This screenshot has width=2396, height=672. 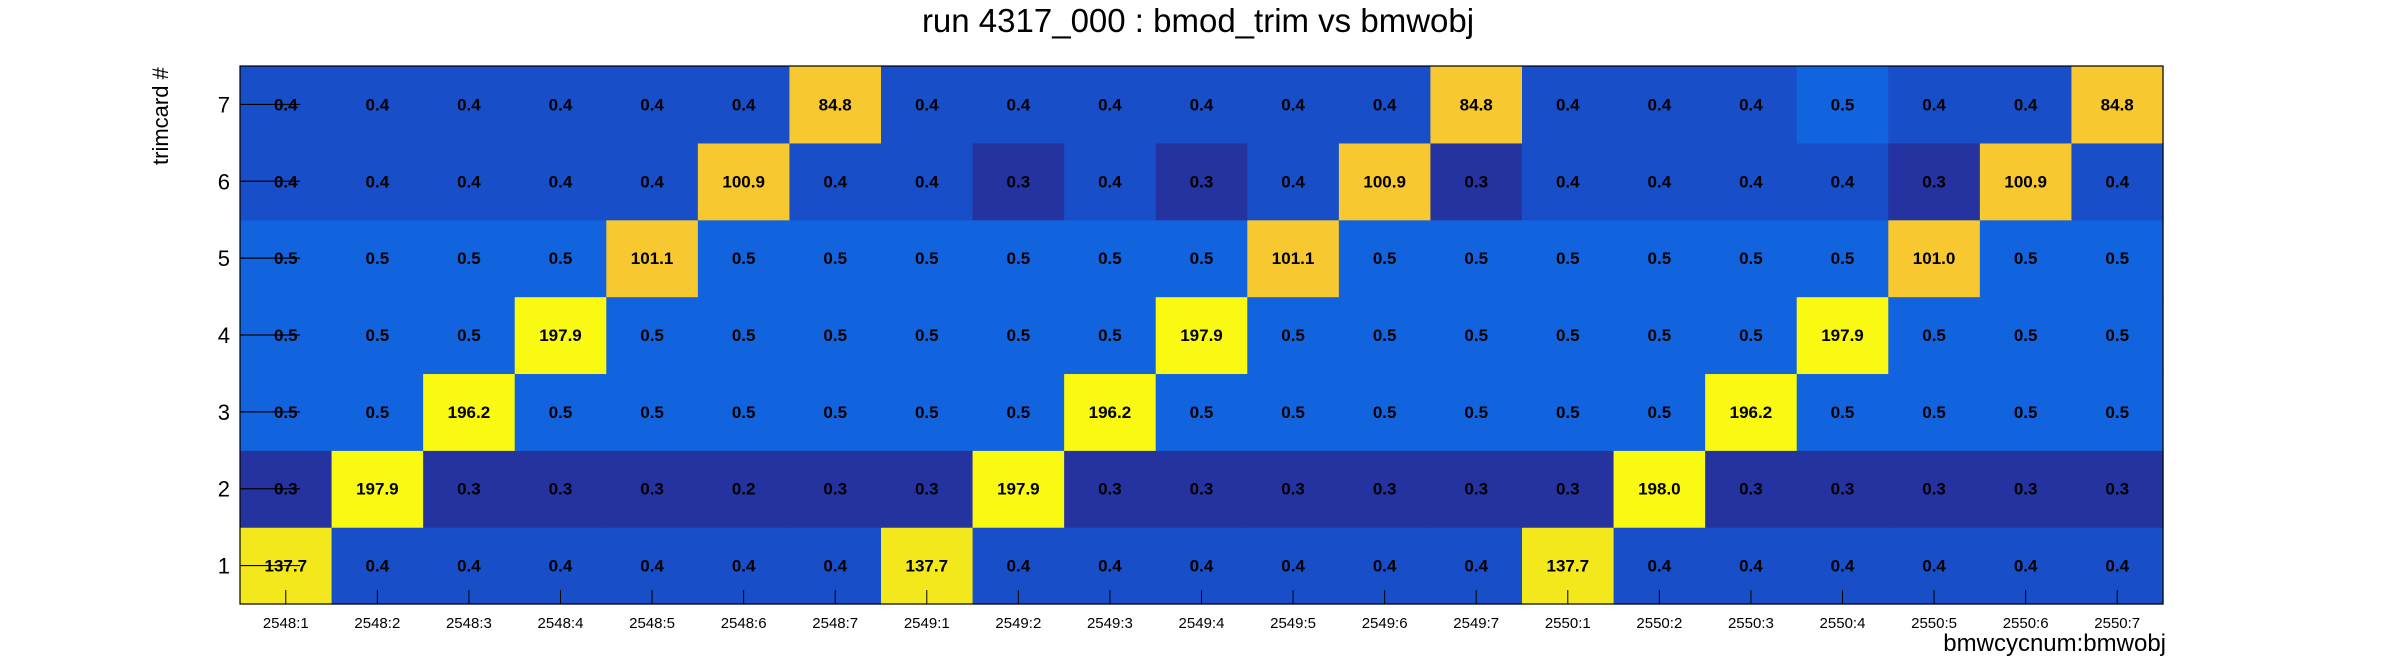 What do you see at coordinates (2117, 623) in the screenshot?
I see `x-tick-label: 2550:7` at bounding box center [2117, 623].